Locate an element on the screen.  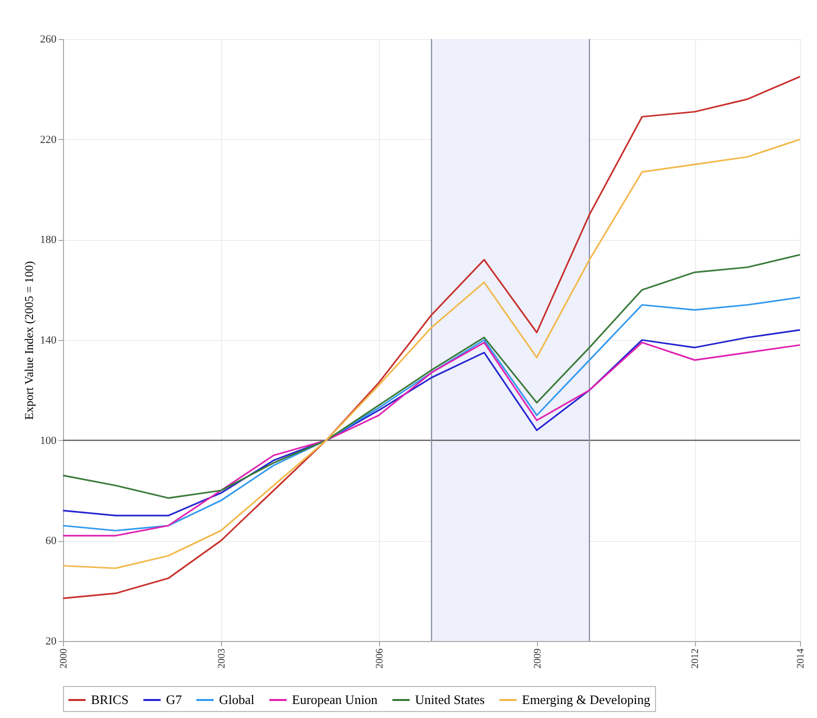
y-tick-label: 100 is located at coordinates (48, 440).